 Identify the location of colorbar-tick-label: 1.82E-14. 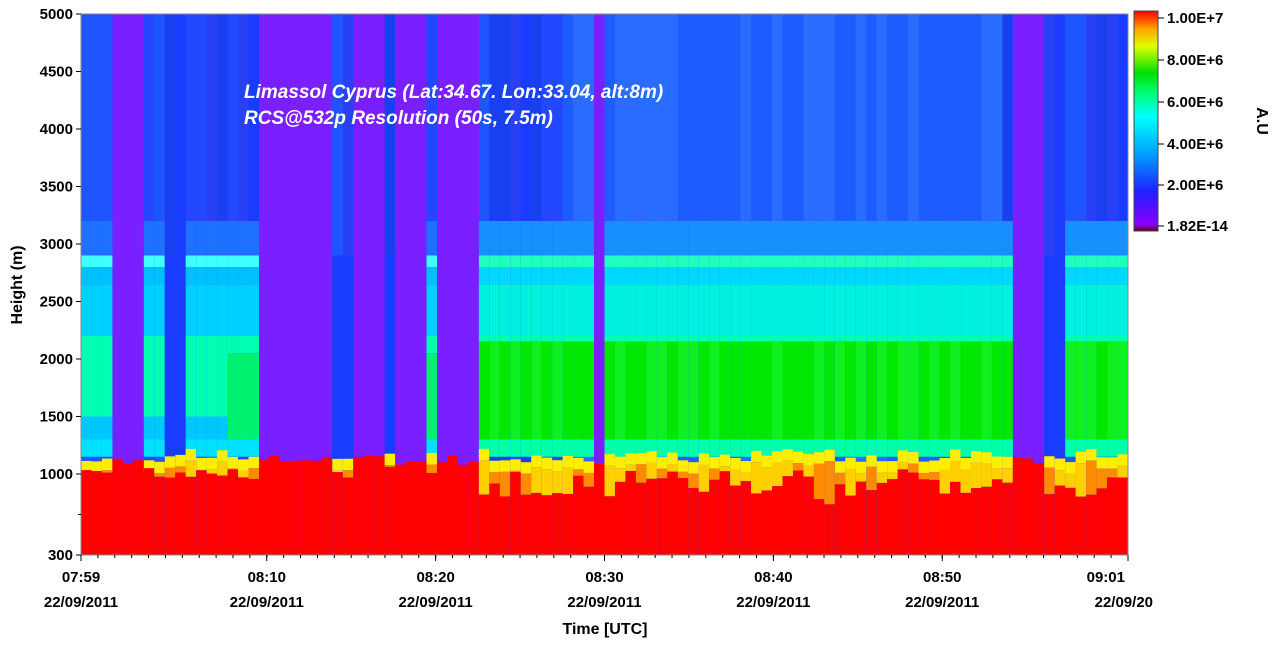
(1198, 226).